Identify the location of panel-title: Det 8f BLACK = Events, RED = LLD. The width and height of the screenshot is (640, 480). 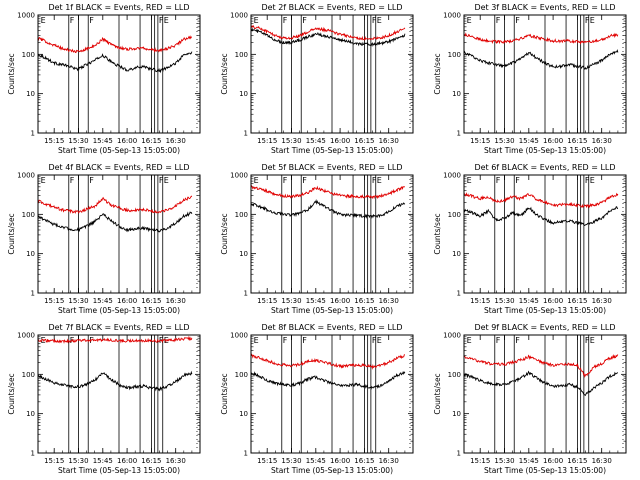
(331, 327).